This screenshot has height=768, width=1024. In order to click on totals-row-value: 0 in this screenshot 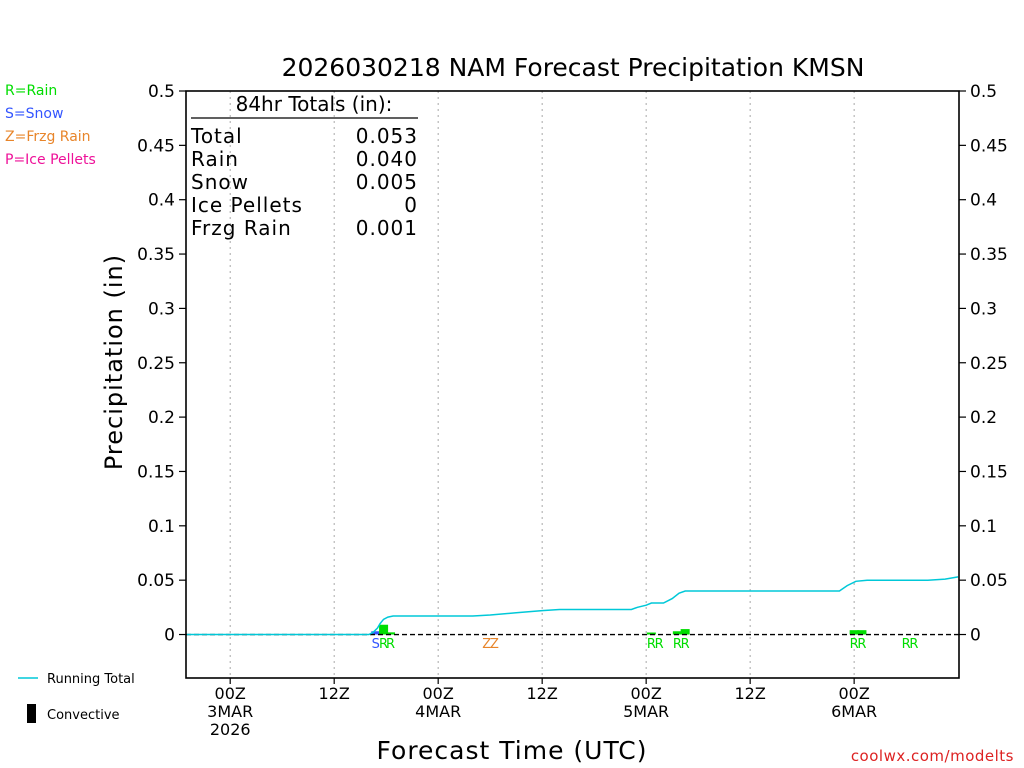, I will do `click(411, 205)`.